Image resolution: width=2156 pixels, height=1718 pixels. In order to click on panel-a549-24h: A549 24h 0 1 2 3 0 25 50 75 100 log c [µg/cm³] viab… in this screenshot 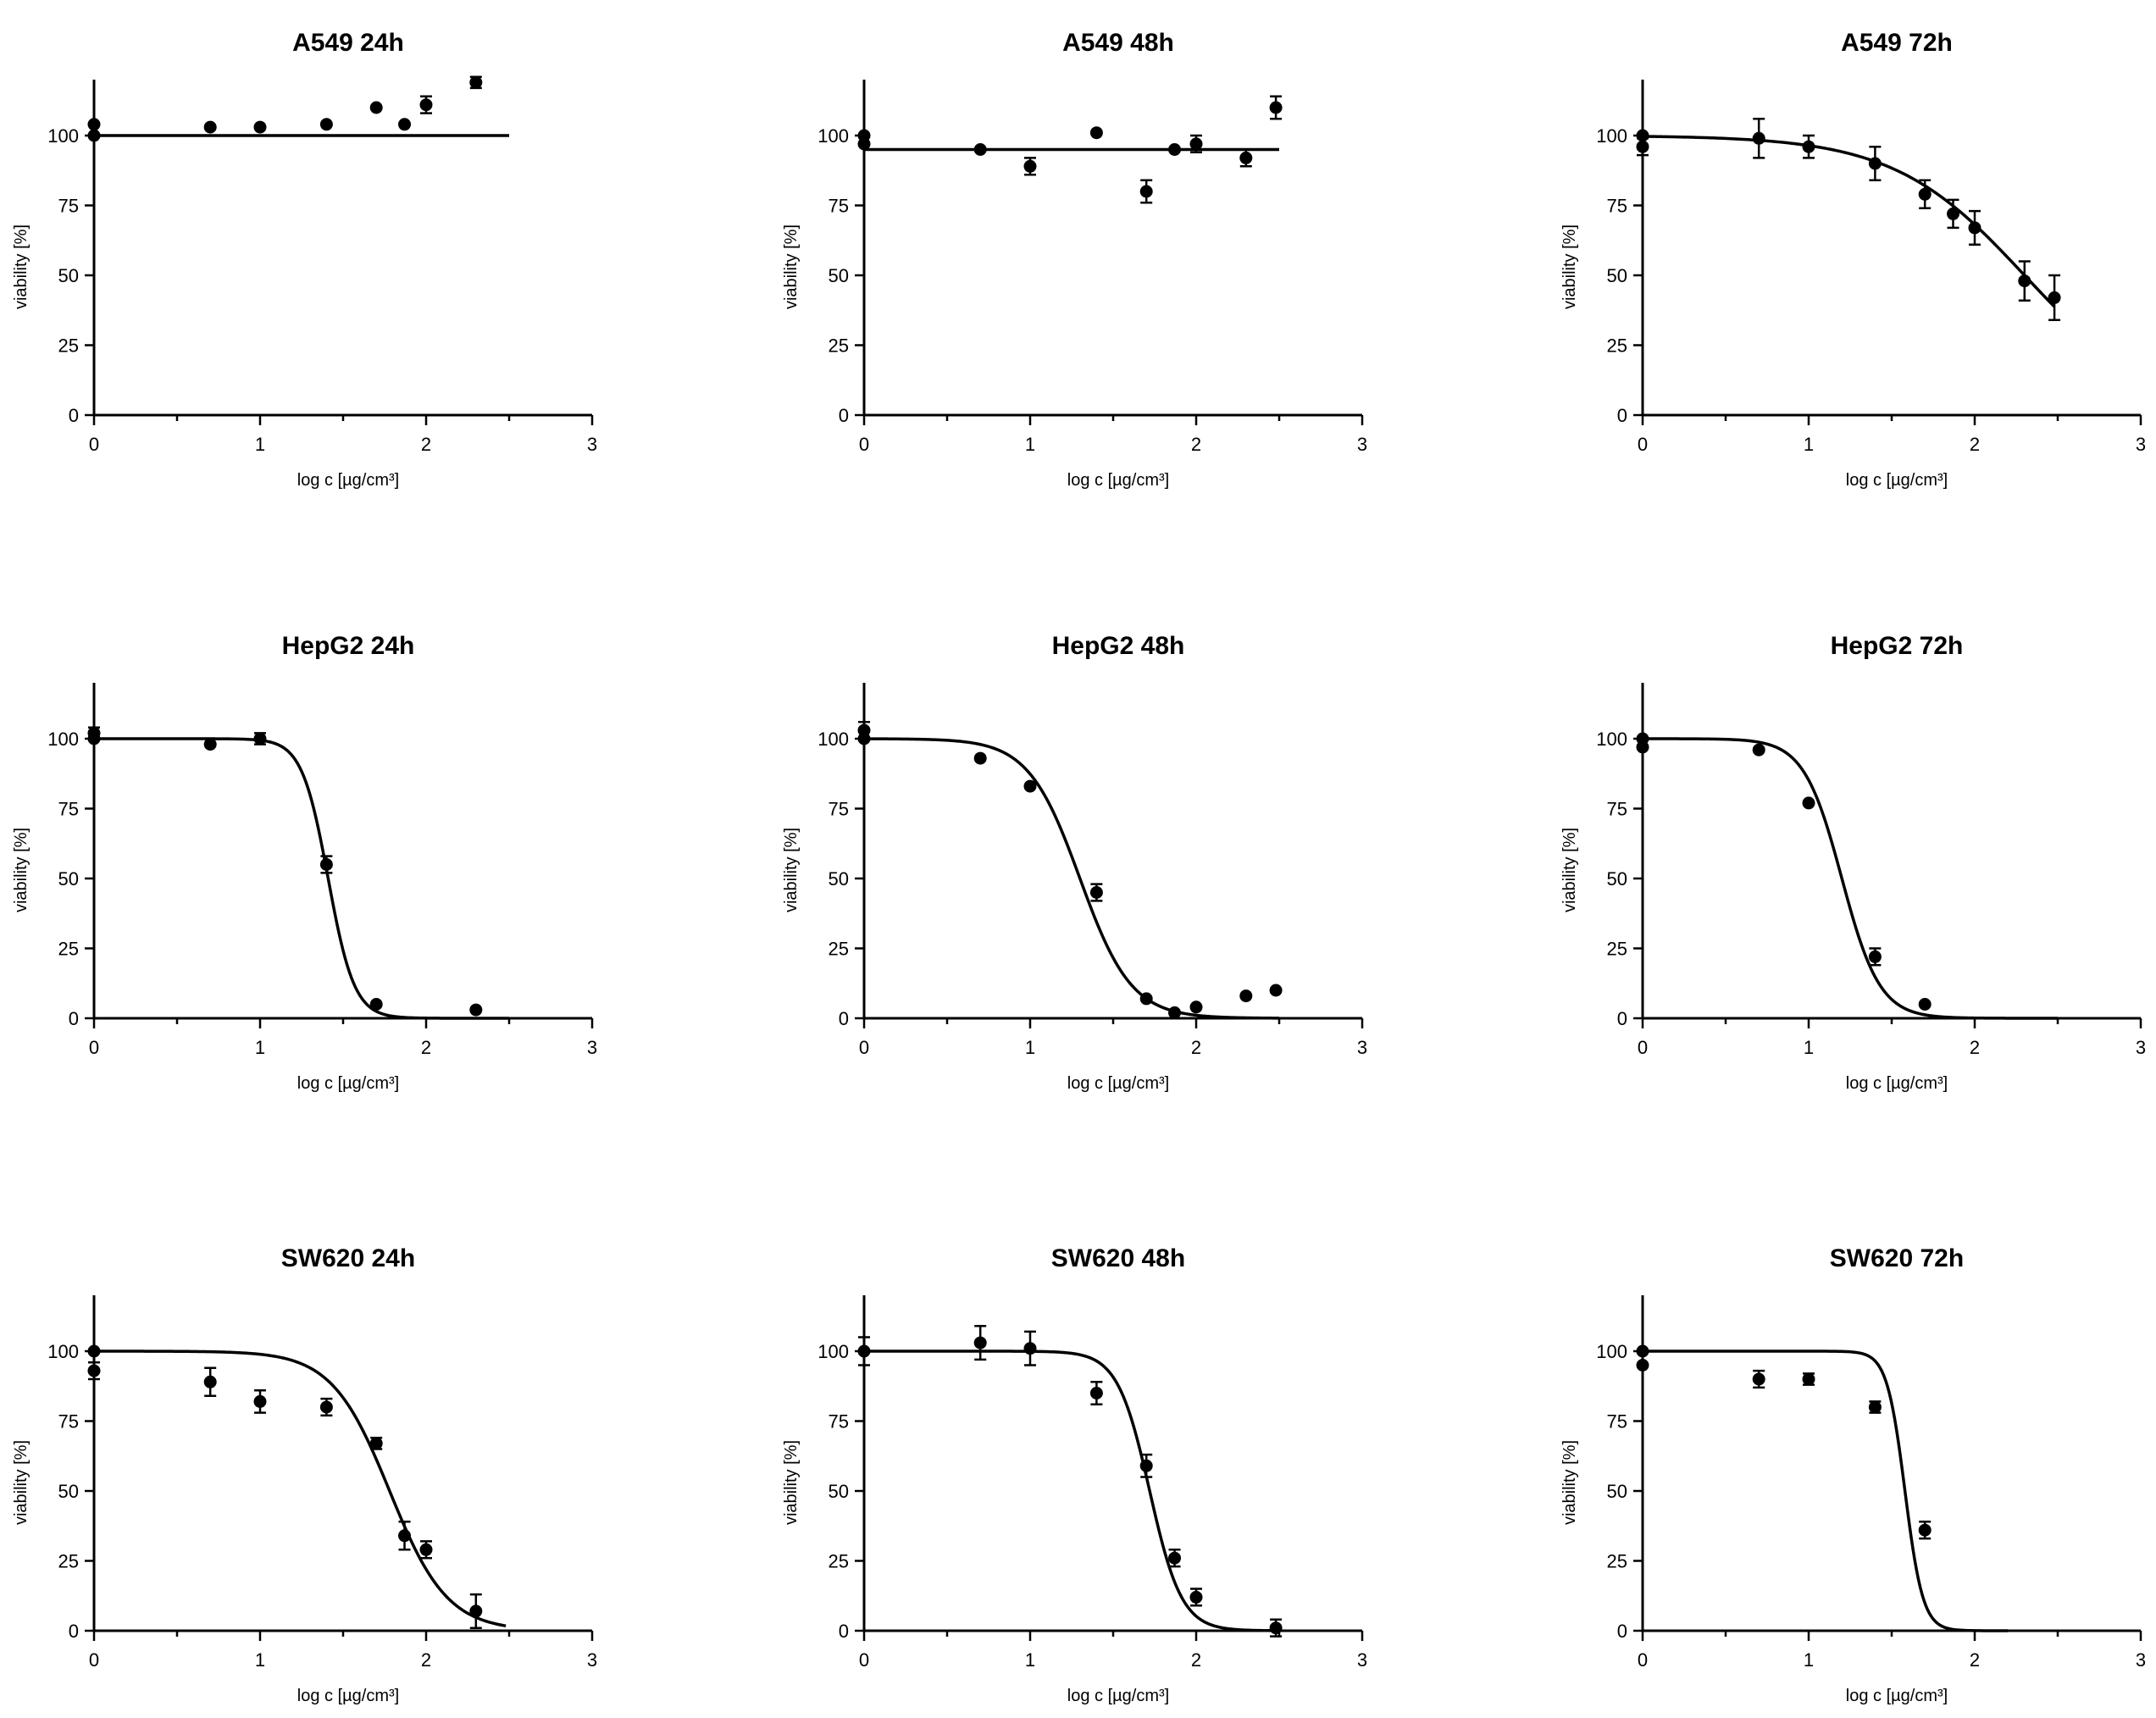, I will do `click(304, 259)`.